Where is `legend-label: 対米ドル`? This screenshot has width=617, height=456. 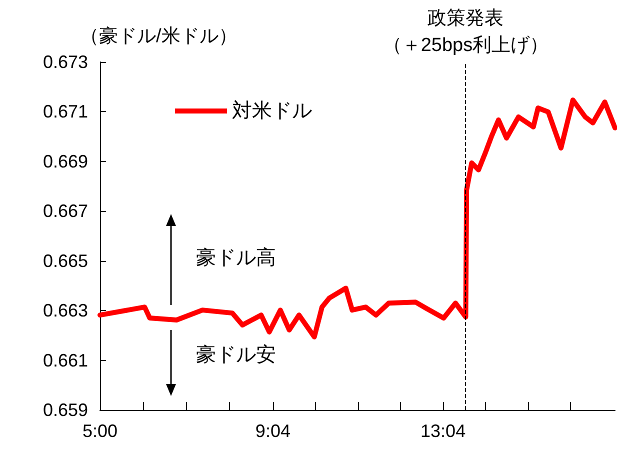
legend-label: 対米ドル is located at coordinates (272, 111).